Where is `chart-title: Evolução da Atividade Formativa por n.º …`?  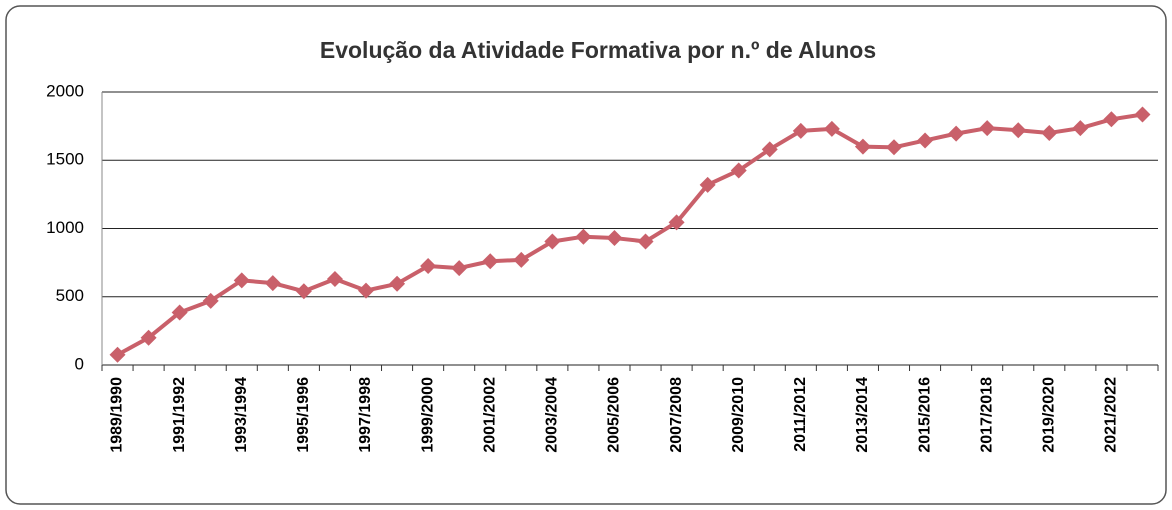
chart-title: Evolução da Atividade Formativa por n.º … is located at coordinates (598, 50).